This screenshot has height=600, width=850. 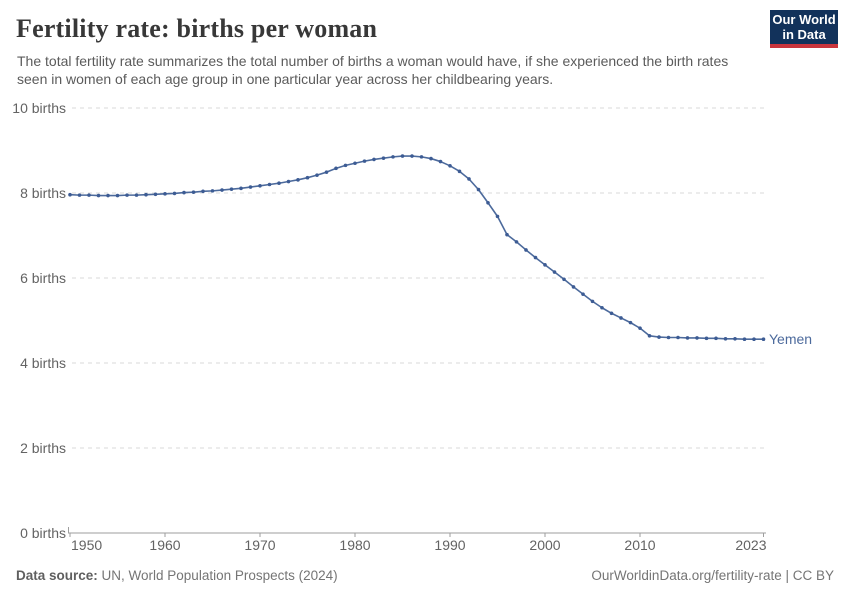 I want to click on data-point-1979, so click(x=345, y=165).